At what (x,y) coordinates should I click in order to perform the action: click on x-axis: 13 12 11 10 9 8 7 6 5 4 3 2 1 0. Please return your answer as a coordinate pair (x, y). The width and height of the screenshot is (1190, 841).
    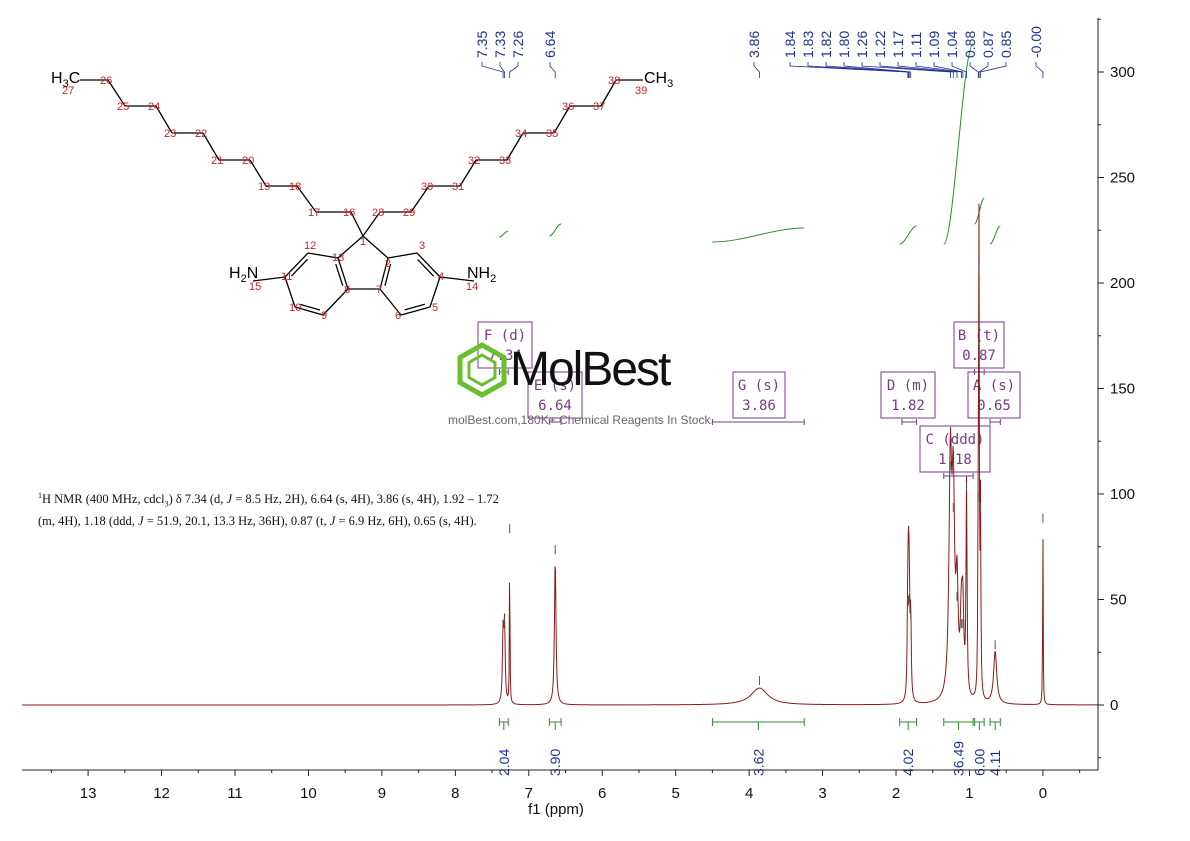
    Looking at the image, I should click on (560, 785).